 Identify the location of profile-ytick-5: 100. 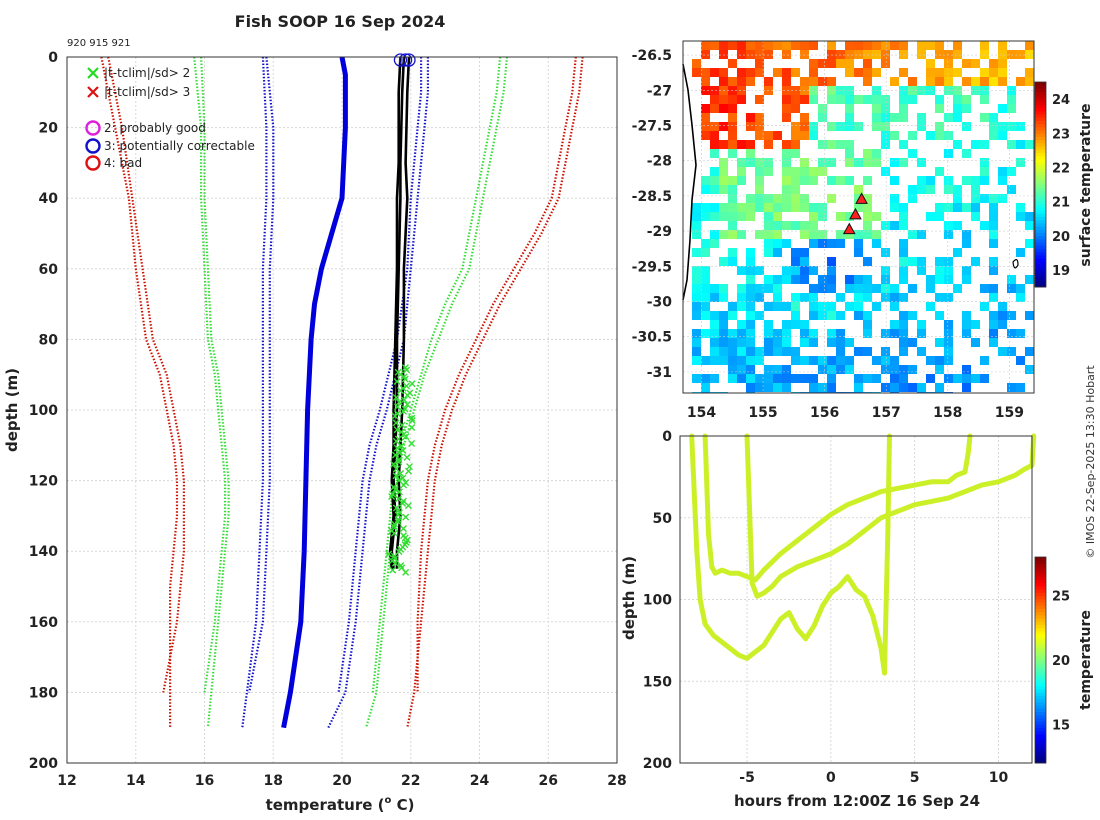
(43, 411).